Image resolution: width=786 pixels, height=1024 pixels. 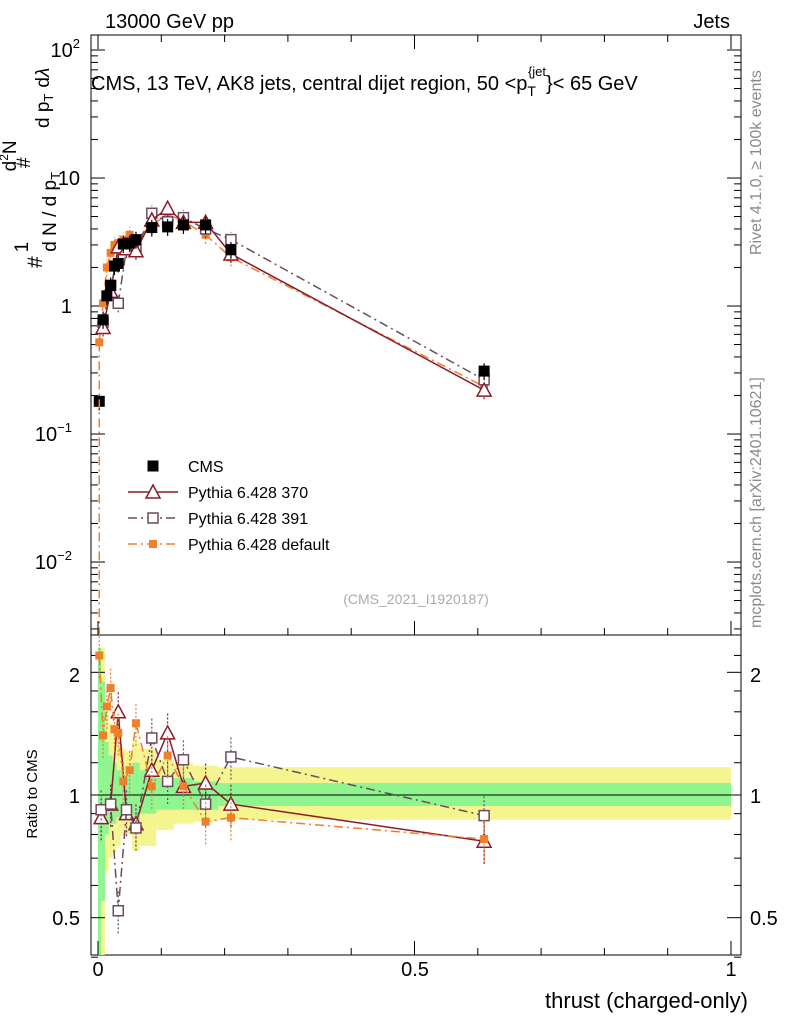 I want to click on ratio-ytick-2: 2, so click(x=74, y=676).